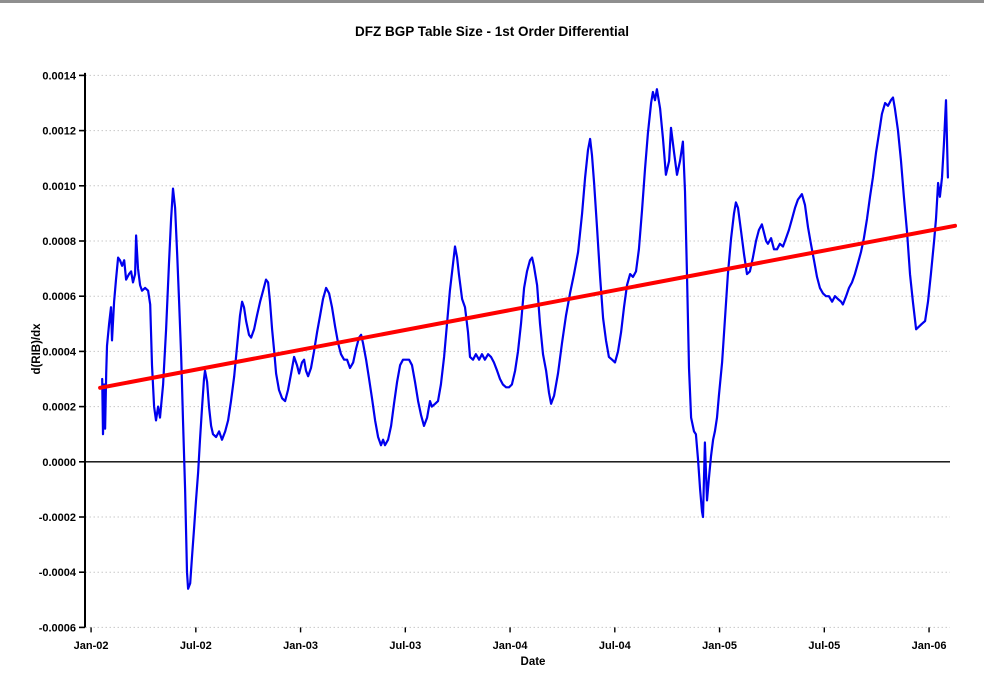 This screenshot has width=984, height=694. I want to click on y-axis-tick-label: 0.0008, so click(59, 242).